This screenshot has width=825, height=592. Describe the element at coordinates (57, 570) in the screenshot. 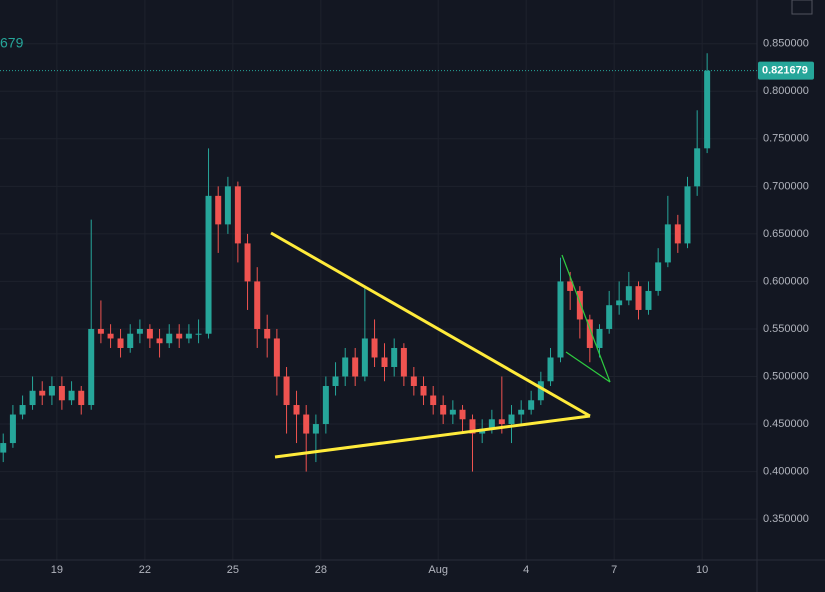

I see `x-tick-label: 19` at that location.